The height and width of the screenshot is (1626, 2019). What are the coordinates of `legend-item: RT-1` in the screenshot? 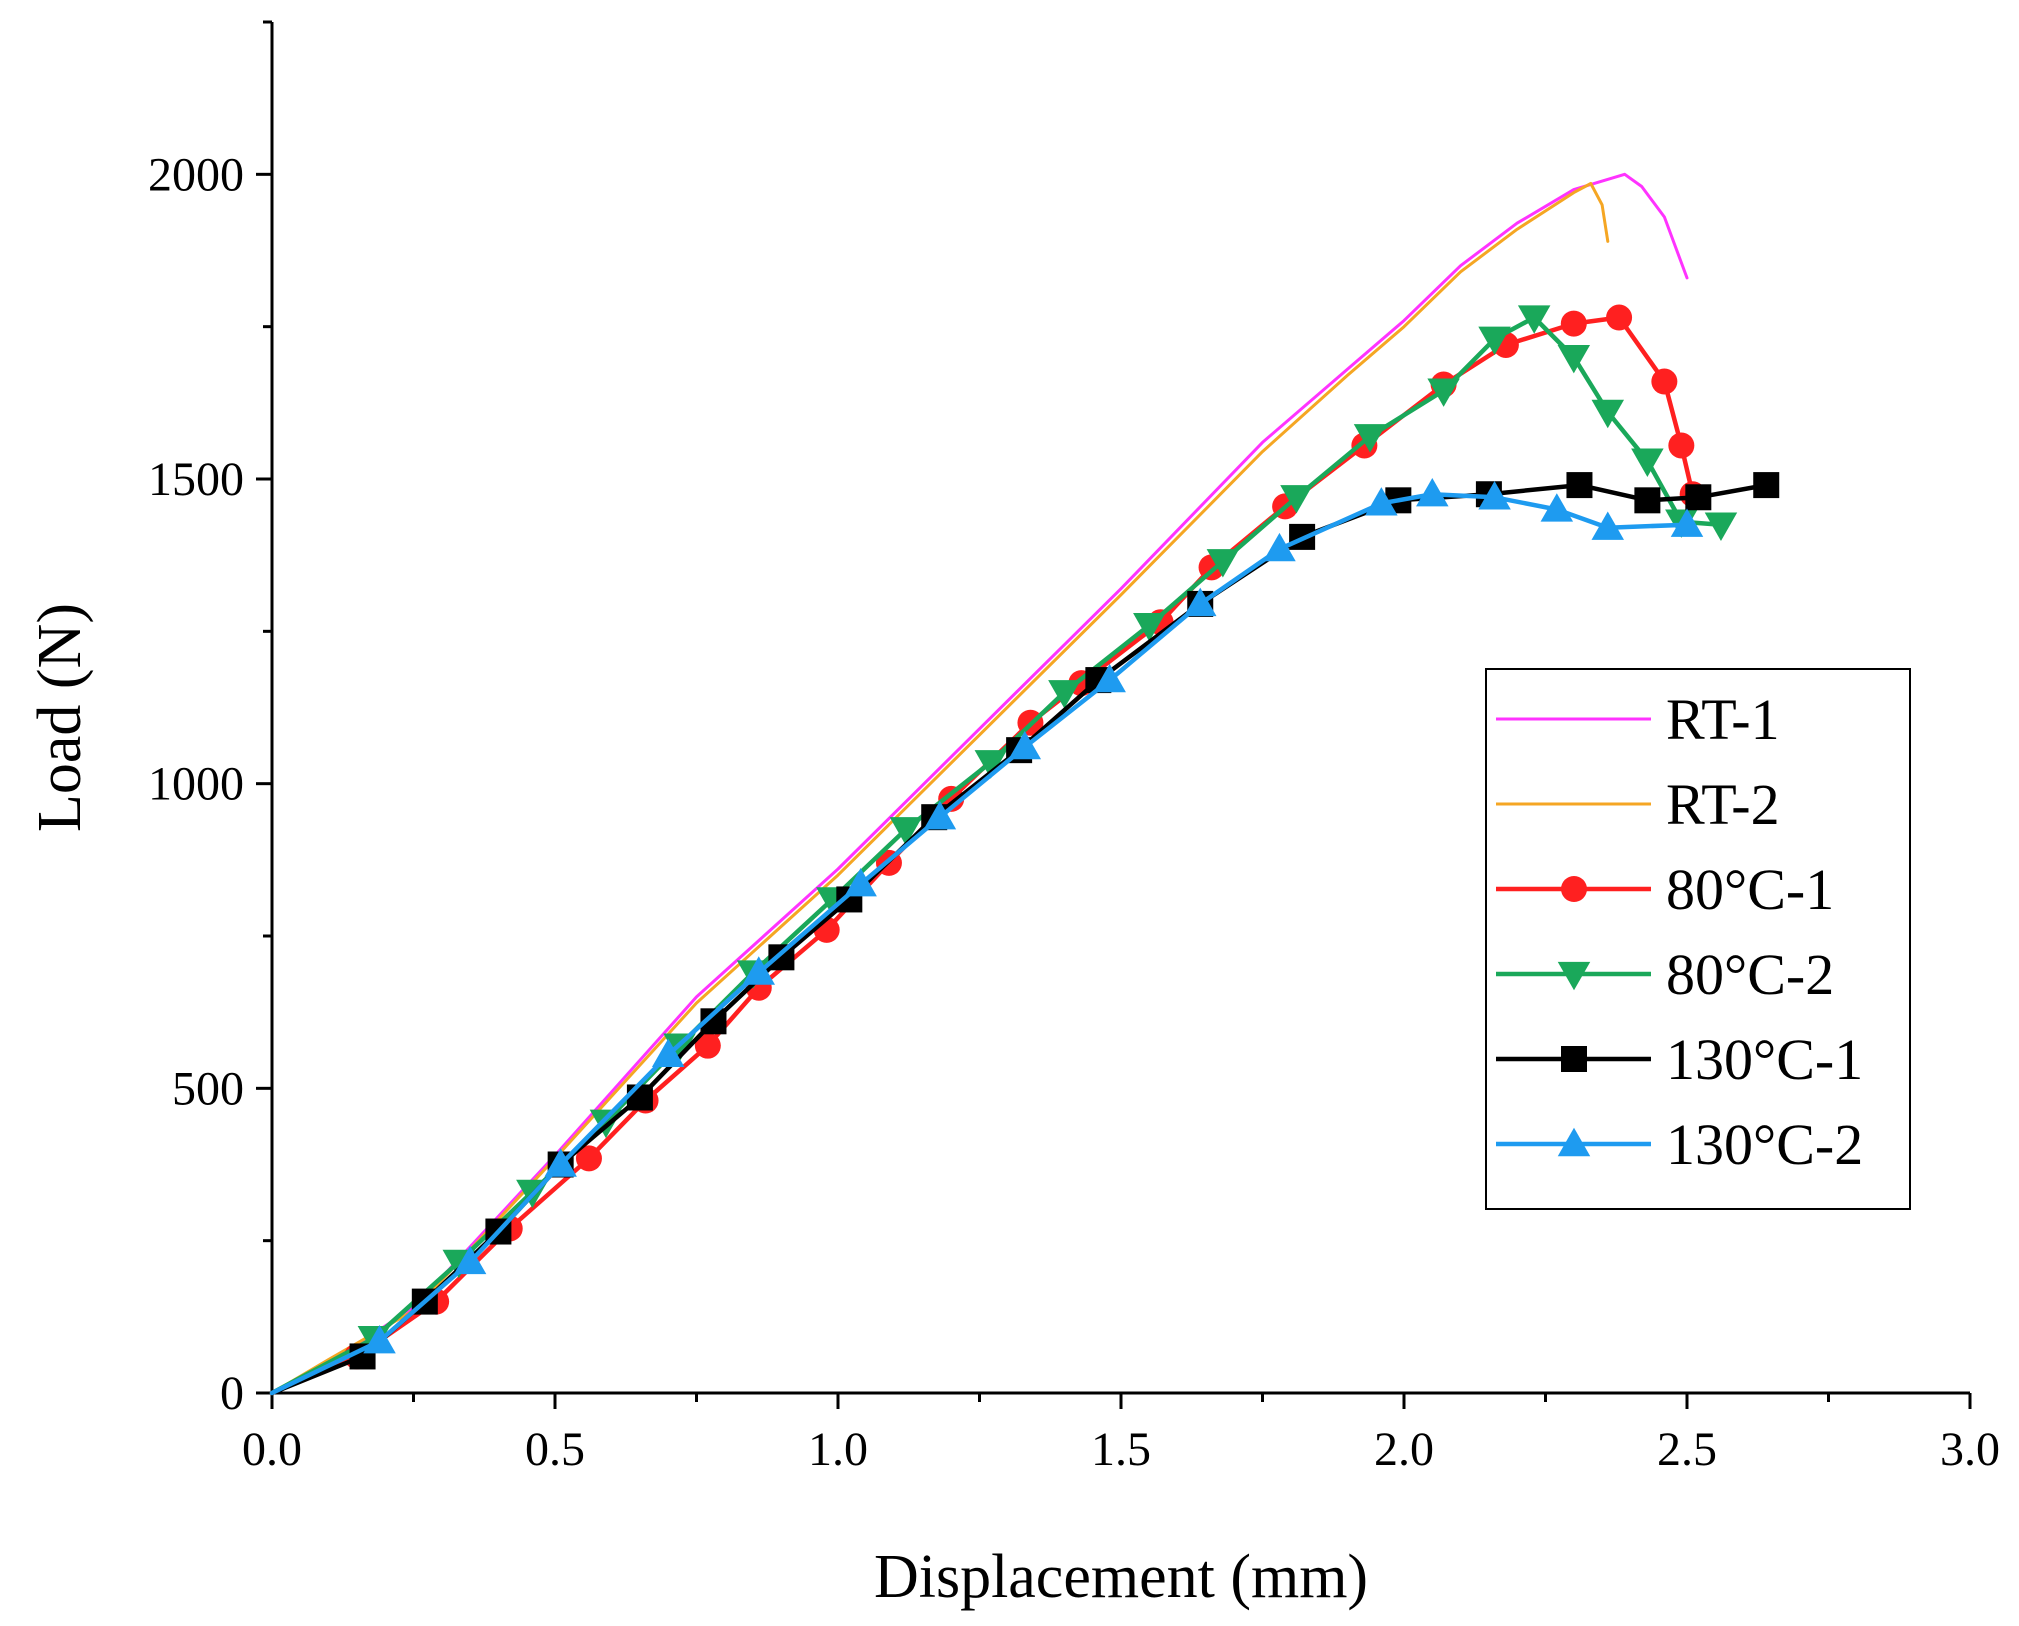 It's located at (1638, 719).